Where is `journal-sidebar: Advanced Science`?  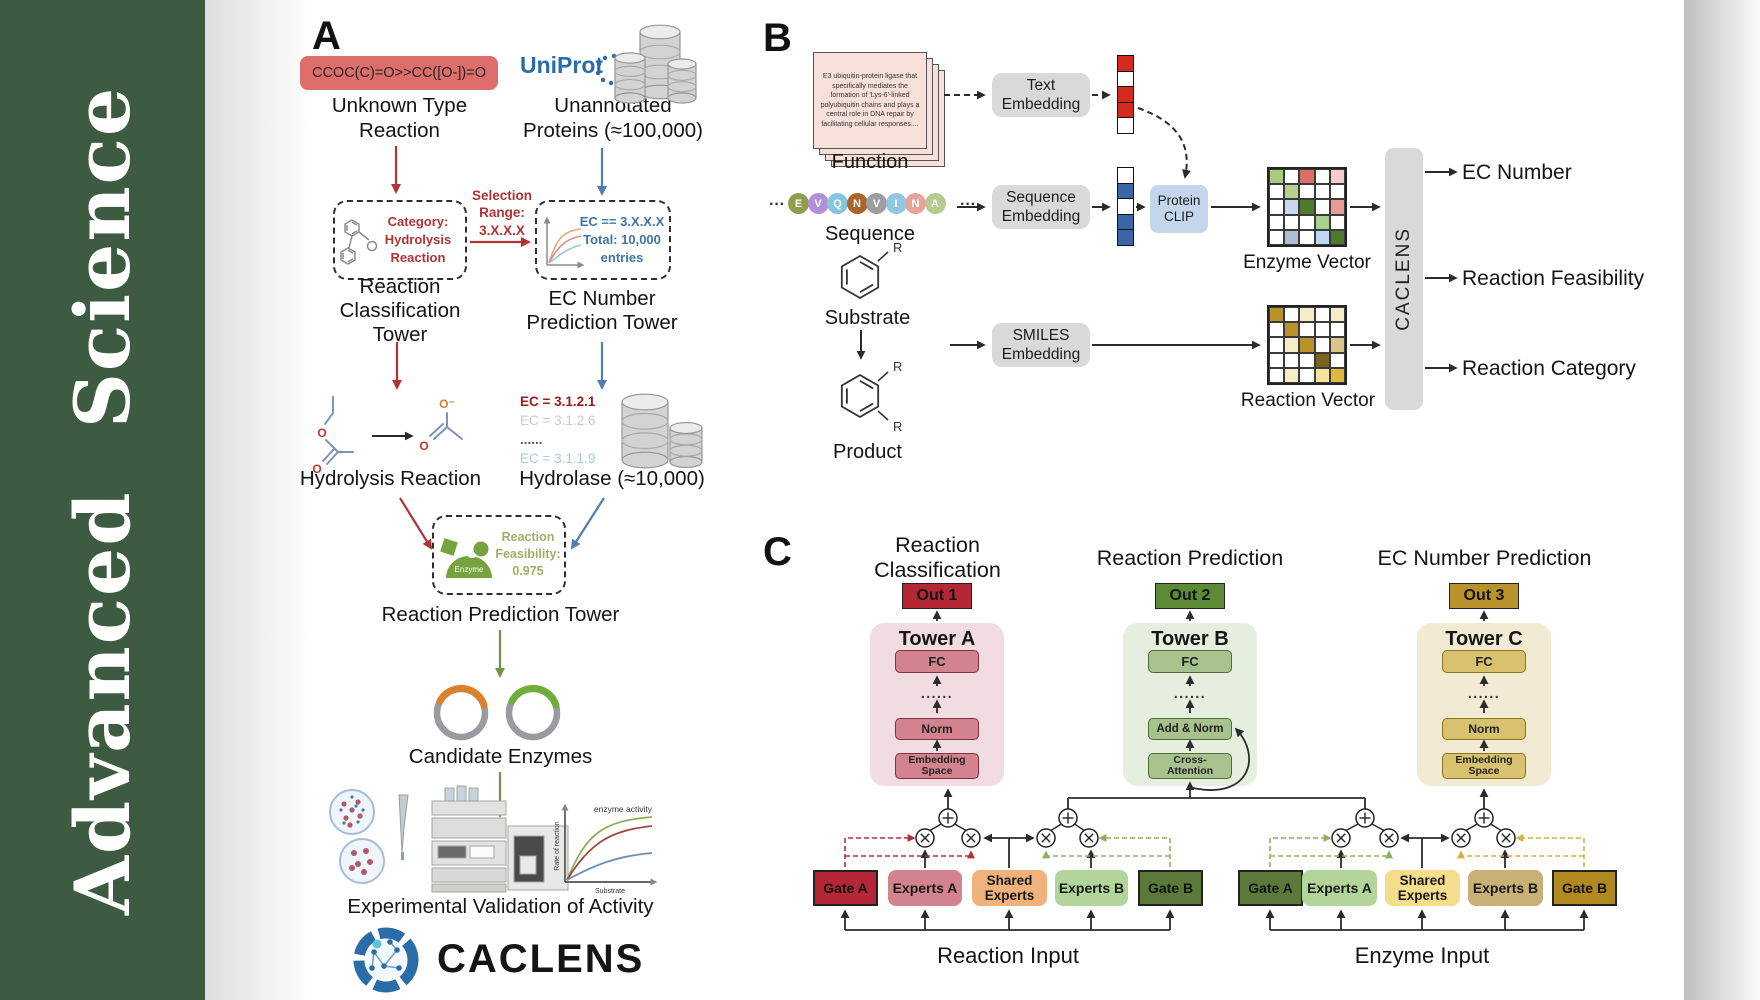
journal-sidebar: Advanced Science is located at coordinates (102, 500).